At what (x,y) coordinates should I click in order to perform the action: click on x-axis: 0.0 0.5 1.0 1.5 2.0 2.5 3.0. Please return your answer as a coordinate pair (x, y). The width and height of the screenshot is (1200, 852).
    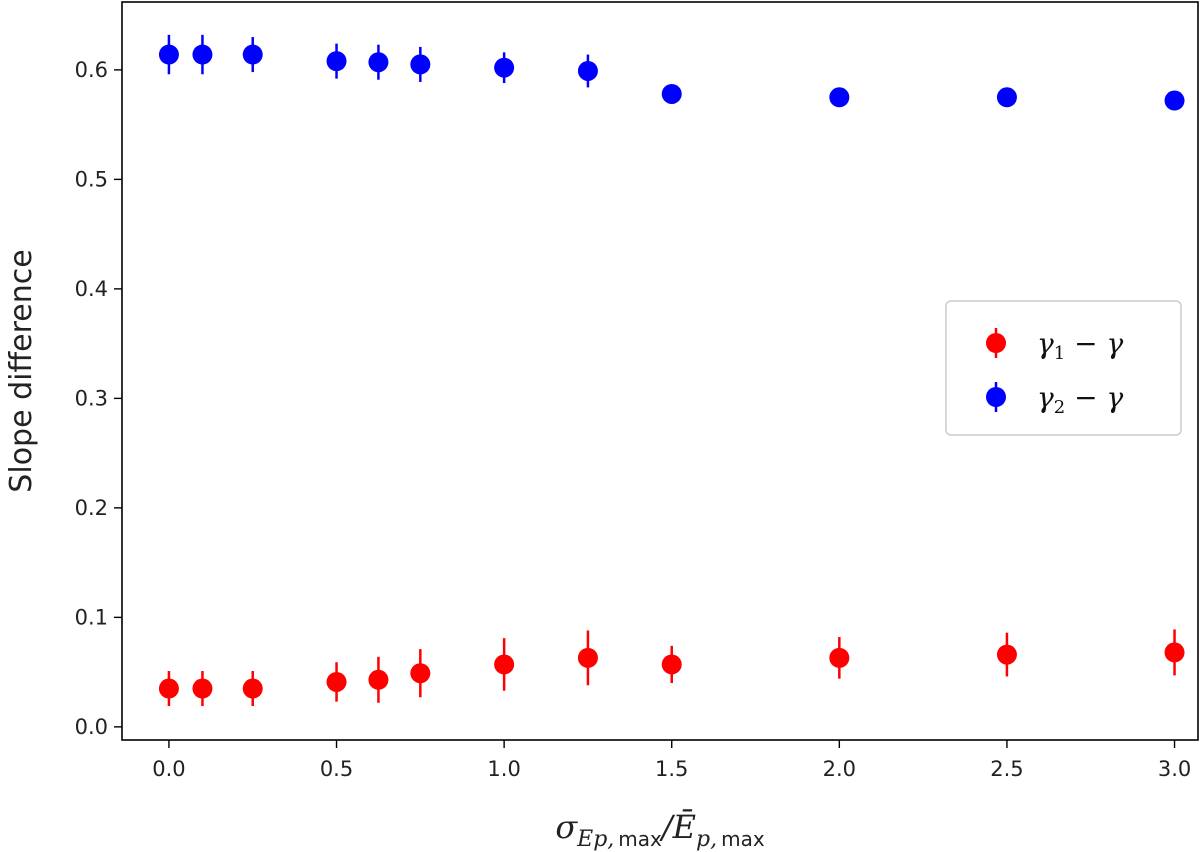
    Looking at the image, I should click on (671, 760).